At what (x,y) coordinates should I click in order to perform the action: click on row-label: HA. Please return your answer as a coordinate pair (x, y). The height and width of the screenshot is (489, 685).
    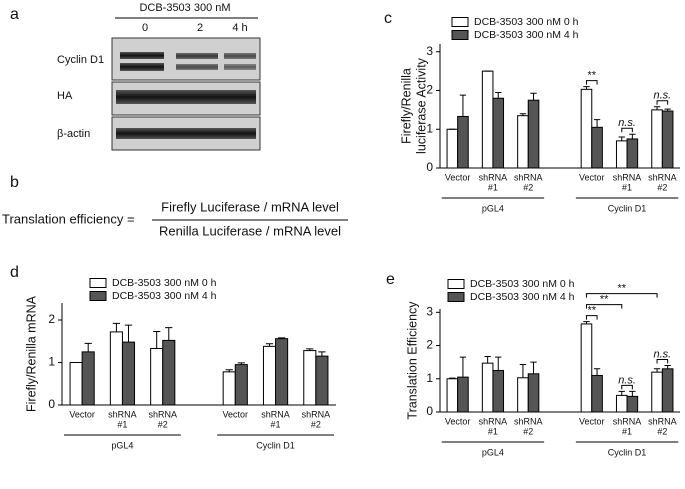
    Looking at the image, I should click on (65, 96).